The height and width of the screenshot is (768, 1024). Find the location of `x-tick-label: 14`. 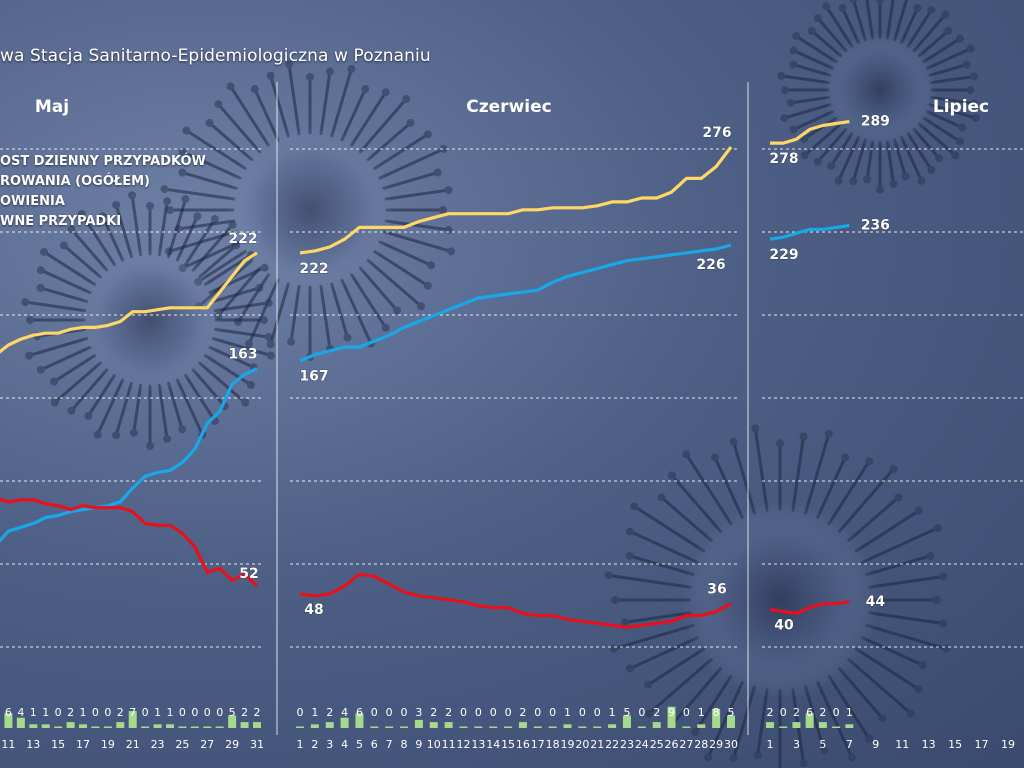

x-tick-label: 14 is located at coordinates (493, 744).